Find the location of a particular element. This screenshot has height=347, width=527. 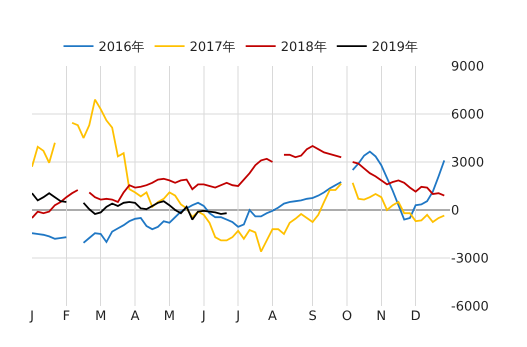

y-tick-label: -6000 is located at coordinates (470, 307).